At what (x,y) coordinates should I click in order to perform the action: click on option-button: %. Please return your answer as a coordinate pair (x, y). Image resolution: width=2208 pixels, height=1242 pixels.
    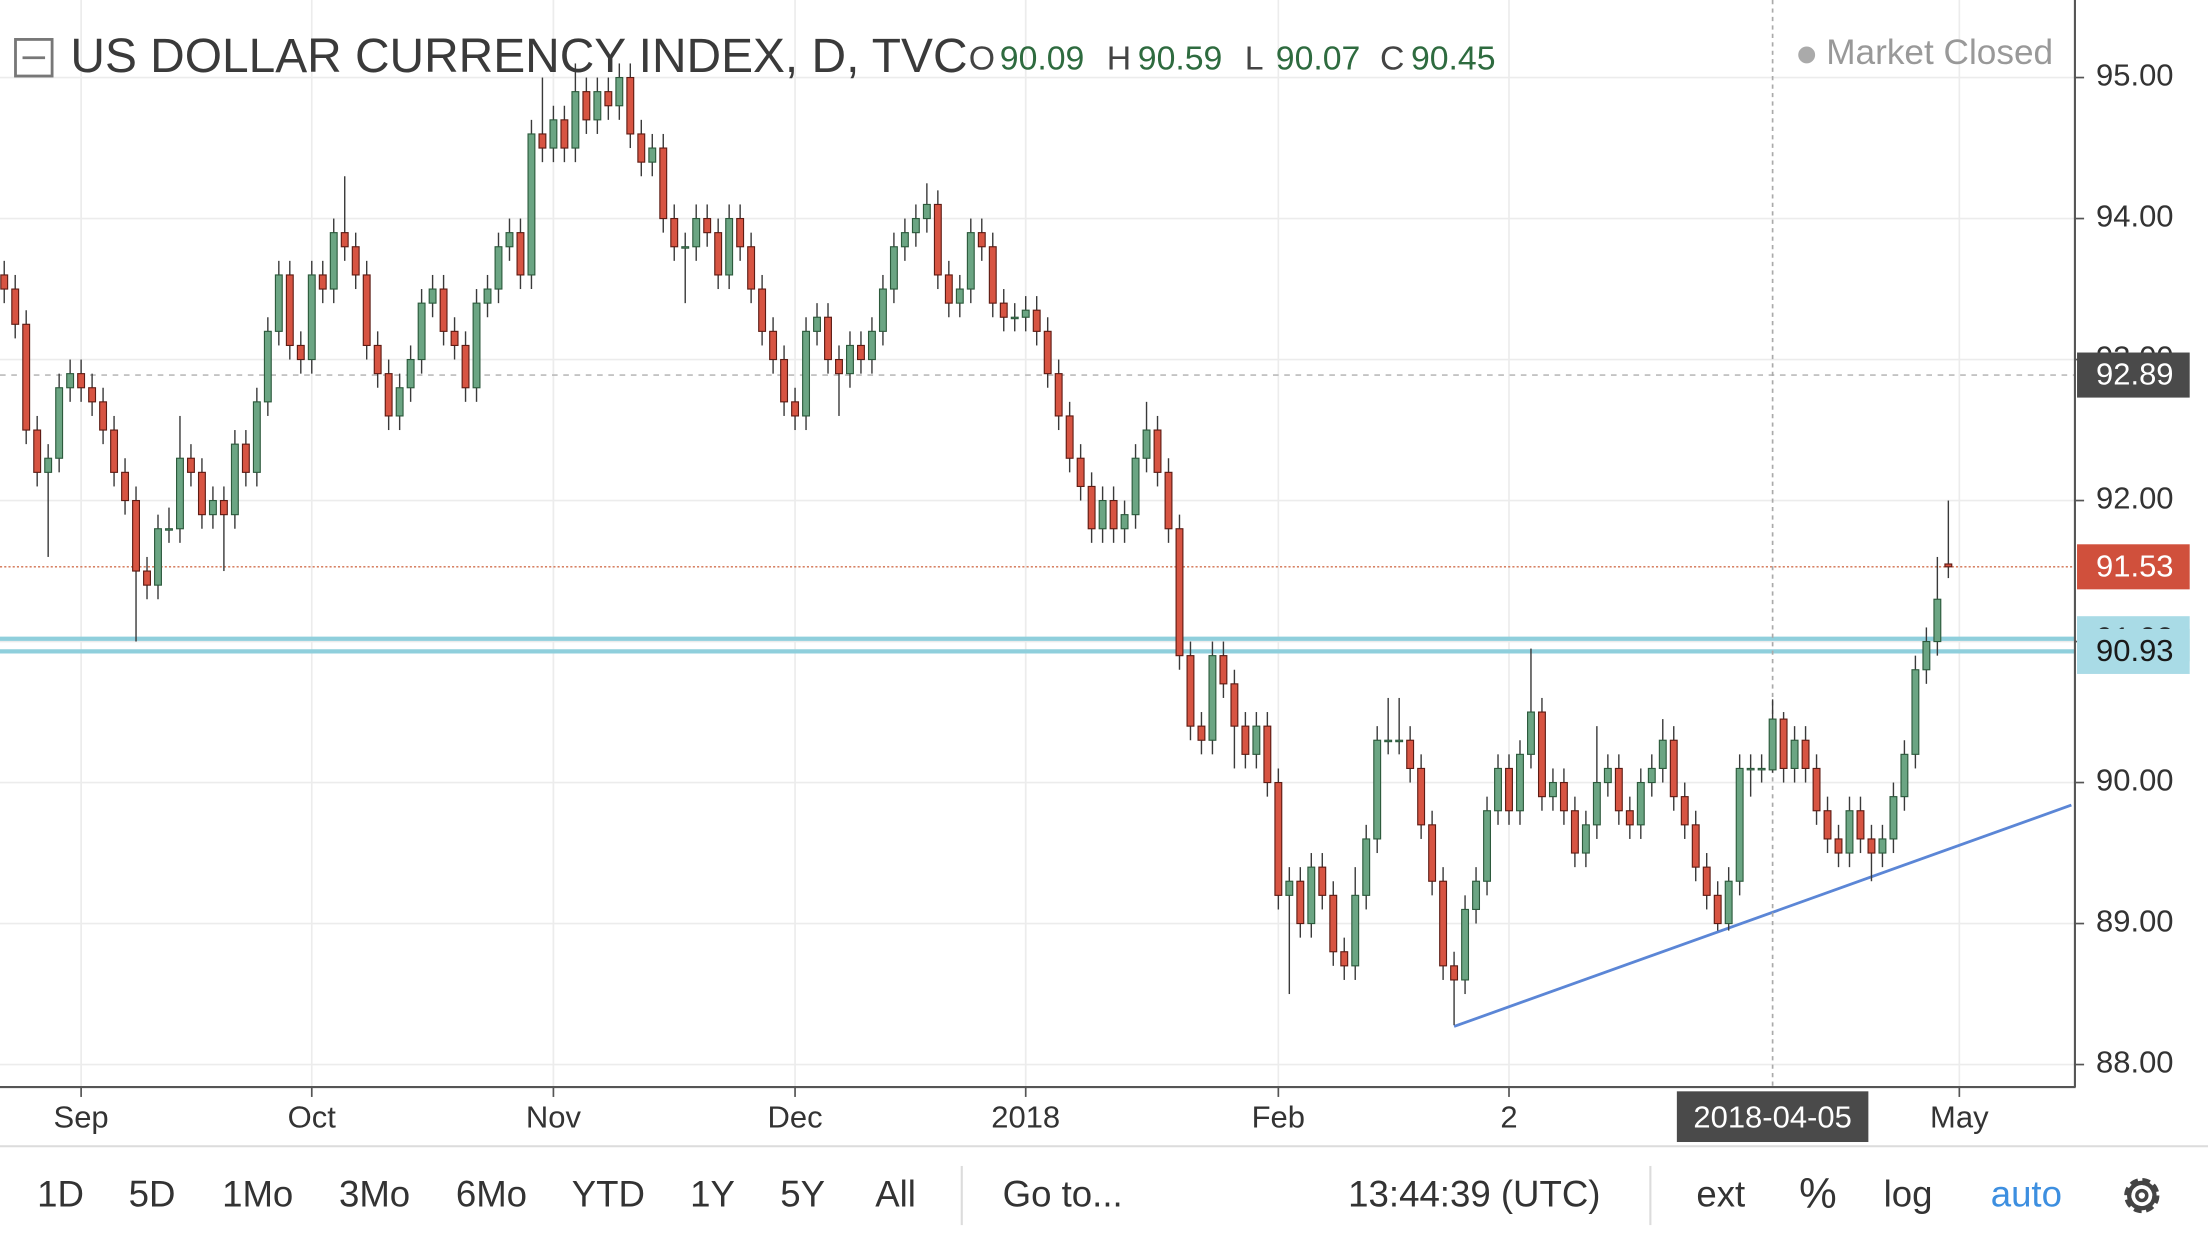
    Looking at the image, I should click on (1818, 1193).